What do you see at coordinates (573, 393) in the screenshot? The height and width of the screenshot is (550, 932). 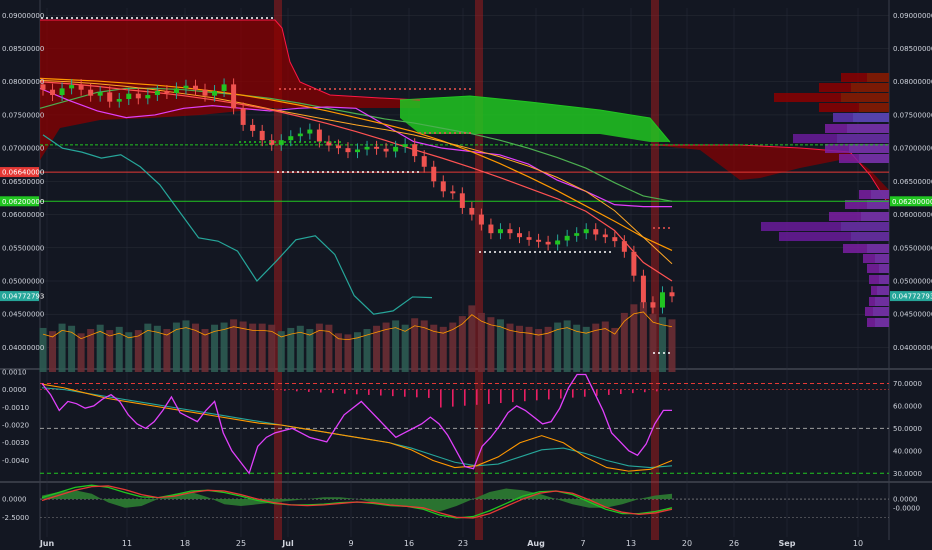 I see `macd-histogram-bar` at bounding box center [573, 393].